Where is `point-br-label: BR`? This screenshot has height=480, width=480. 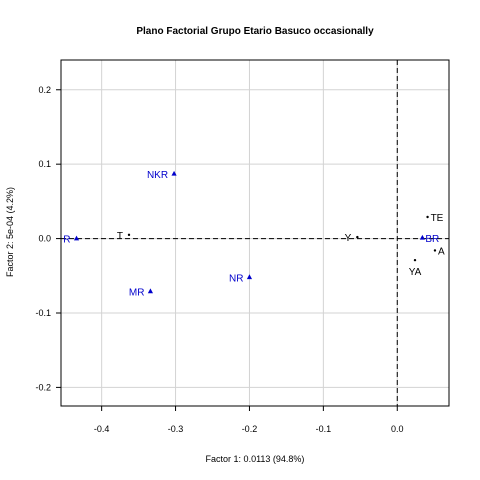 point-br-label: BR is located at coordinates (432, 239).